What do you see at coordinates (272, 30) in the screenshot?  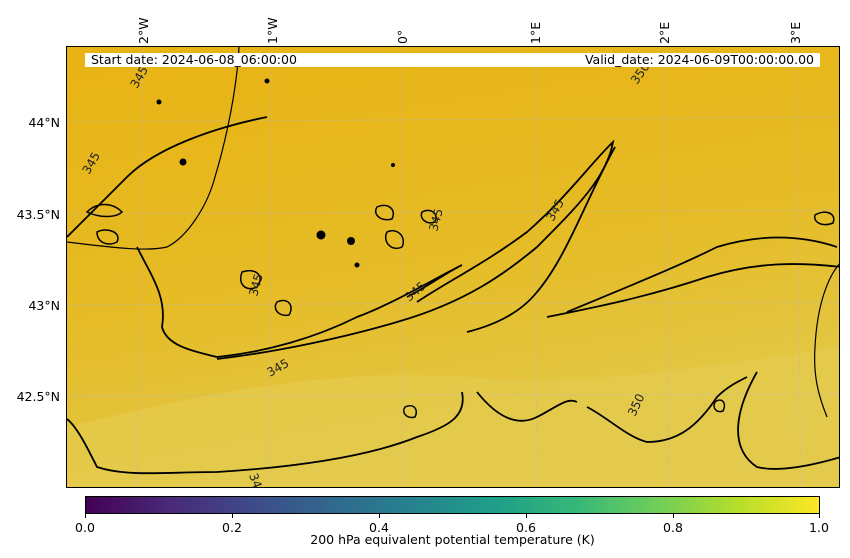 I see `lon-tick-1w: 1°W` at bounding box center [272, 30].